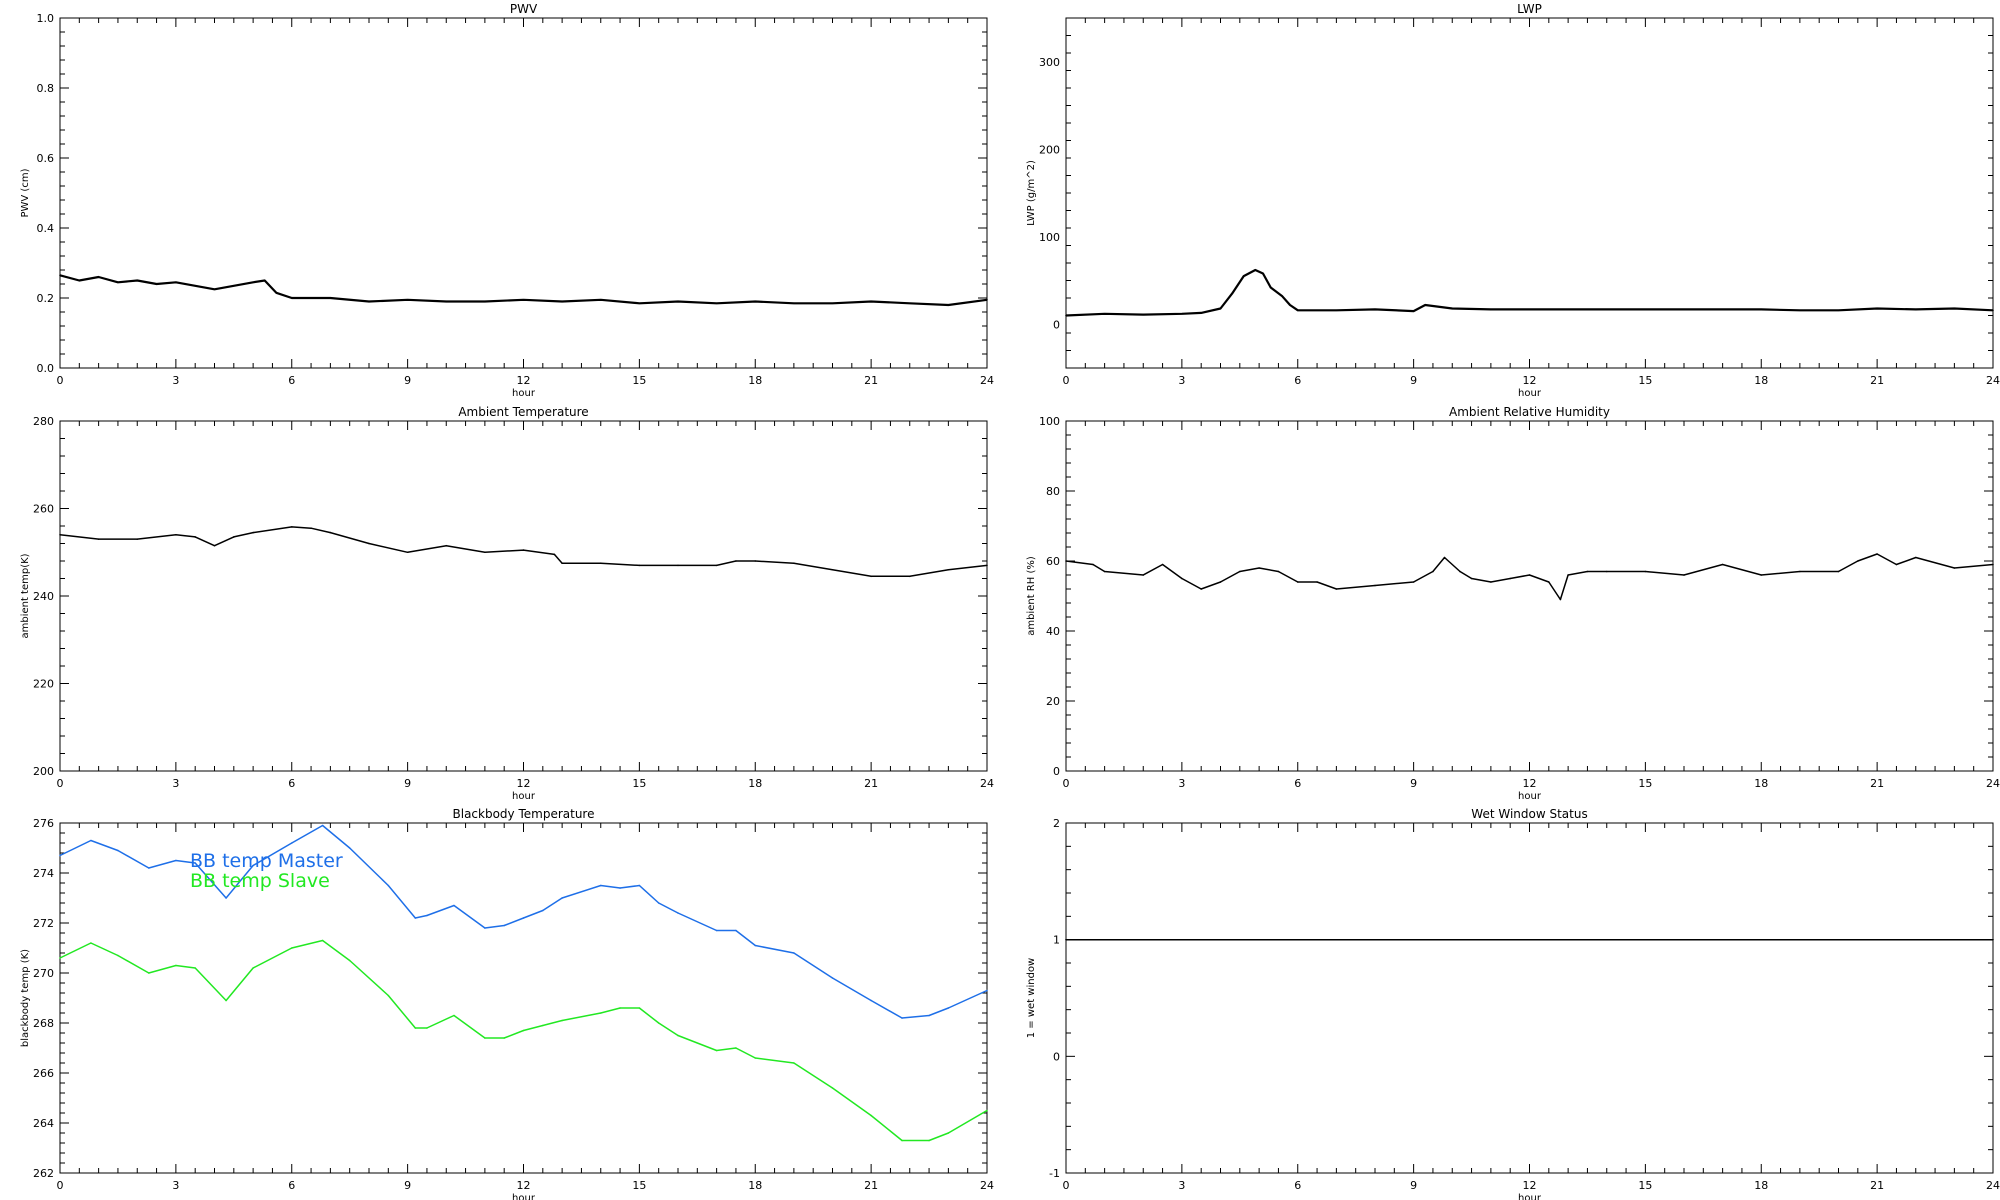 The width and height of the screenshot is (2000, 1200). I want to click on plot-frame, so click(523, 596).